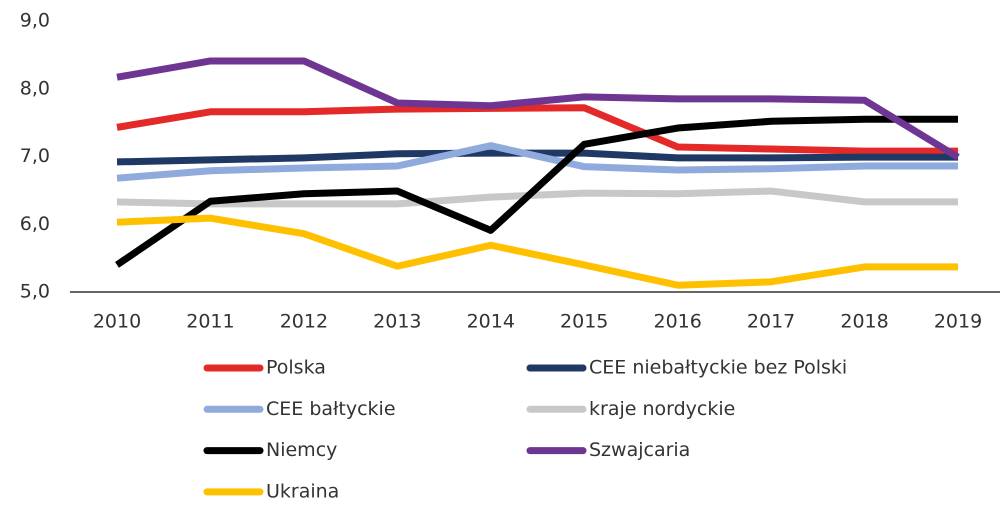  I want to click on legend-label: kraje nordyckie, so click(662, 409).